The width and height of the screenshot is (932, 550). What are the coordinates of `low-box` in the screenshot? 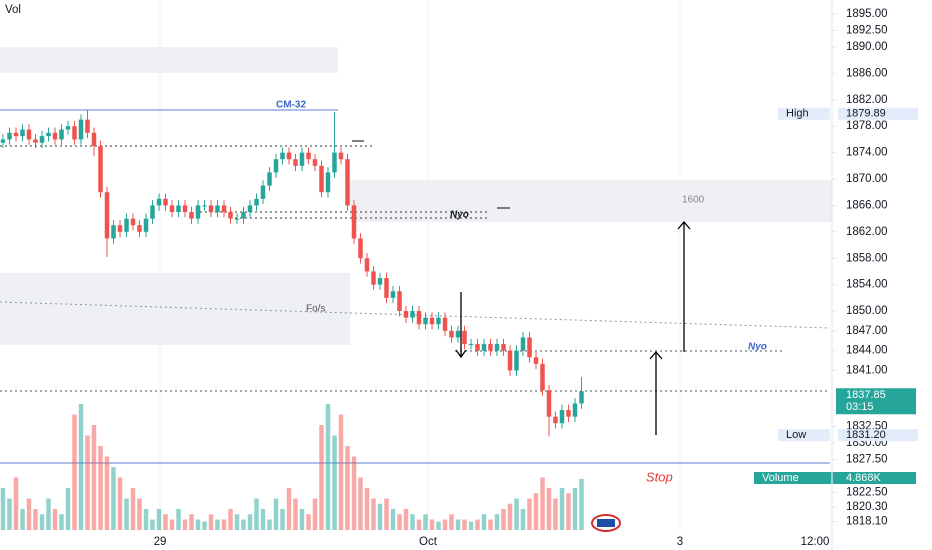 It's located at (804, 435).